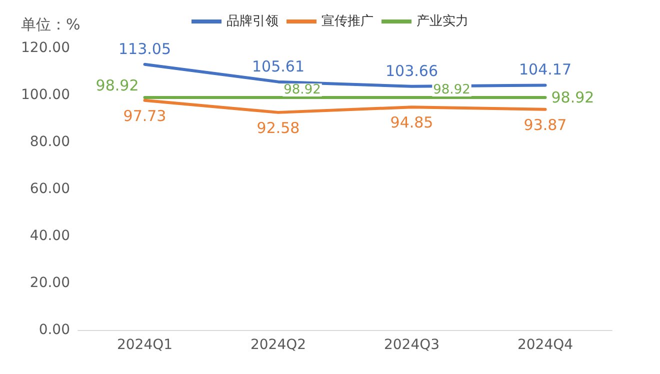 The width and height of the screenshot is (660, 374). Describe the element at coordinates (144, 49) in the screenshot. I see `data-label: 113.05` at that location.